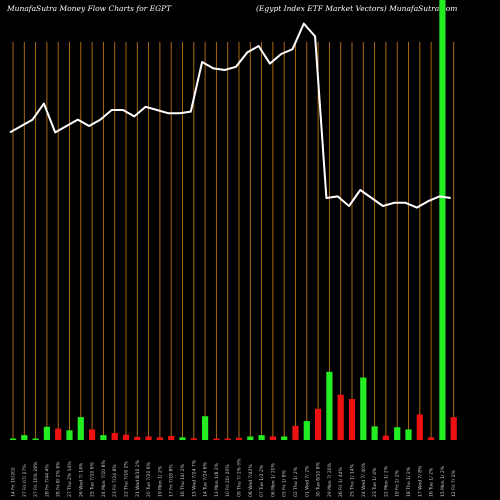 The width and height of the screenshot is (500, 500). What do you see at coordinates (93, 479) in the screenshot?
I see `x-tick-label: 25 Tue 7/10 6%` at bounding box center [93, 479].